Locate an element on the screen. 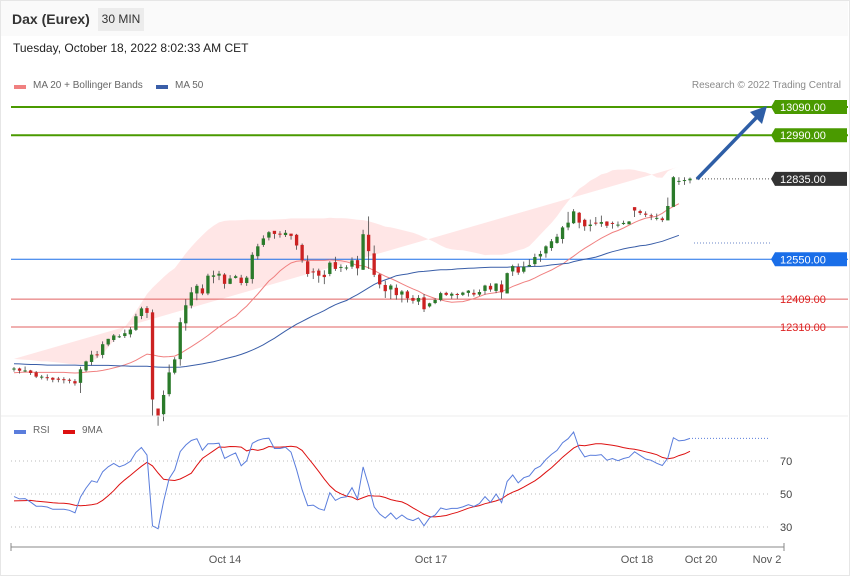  x-tick-label: Nov 2 is located at coordinates (767, 560).